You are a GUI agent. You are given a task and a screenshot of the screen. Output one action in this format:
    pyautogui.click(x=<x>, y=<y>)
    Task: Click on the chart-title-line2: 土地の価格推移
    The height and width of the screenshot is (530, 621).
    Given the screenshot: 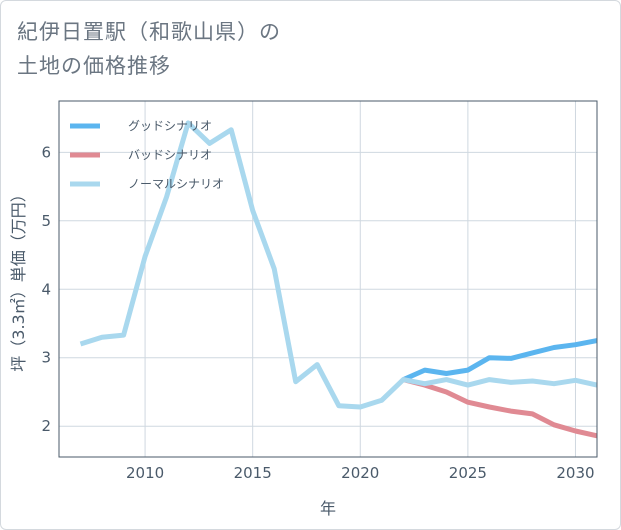 What is the action you would take?
    pyautogui.click(x=94, y=66)
    